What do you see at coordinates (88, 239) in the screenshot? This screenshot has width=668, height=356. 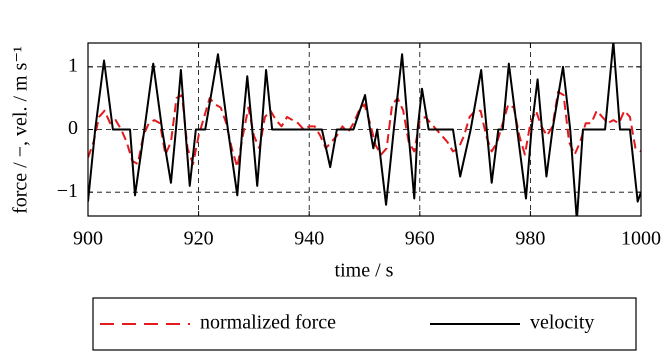 I see `x-tick-label: 900` at bounding box center [88, 239].